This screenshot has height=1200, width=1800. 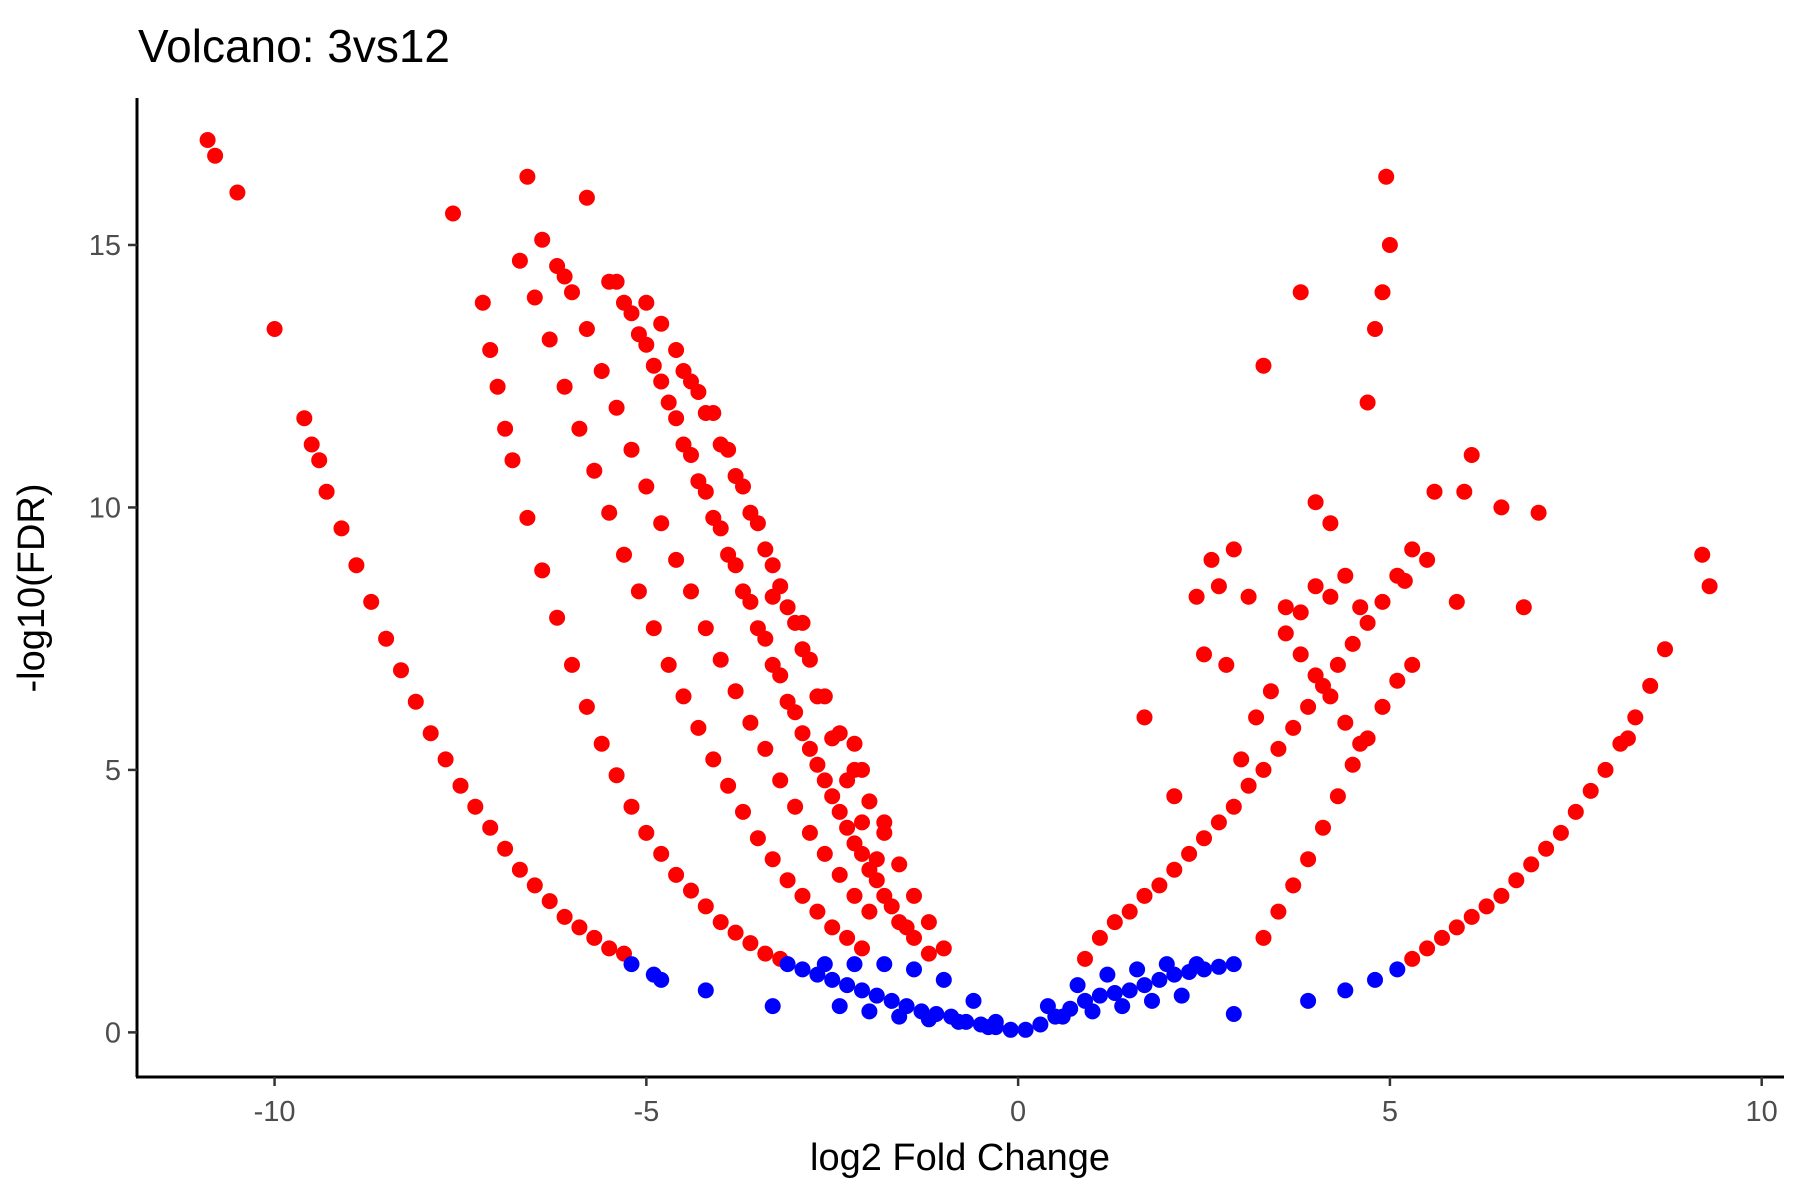 What do you see at coordinates (1018, 1112) in the screenshot?
I see `x-tick-label: 0` at bounding box center [1018, 1112].